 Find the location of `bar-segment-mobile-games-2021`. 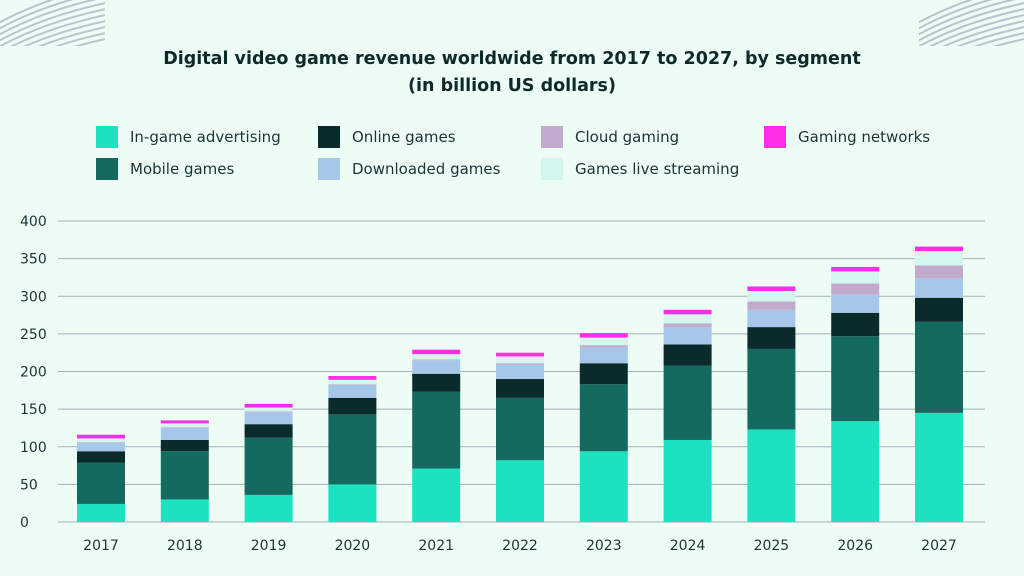

bar-segment-mobile-games-2021 is located at coordinates (436, 430).